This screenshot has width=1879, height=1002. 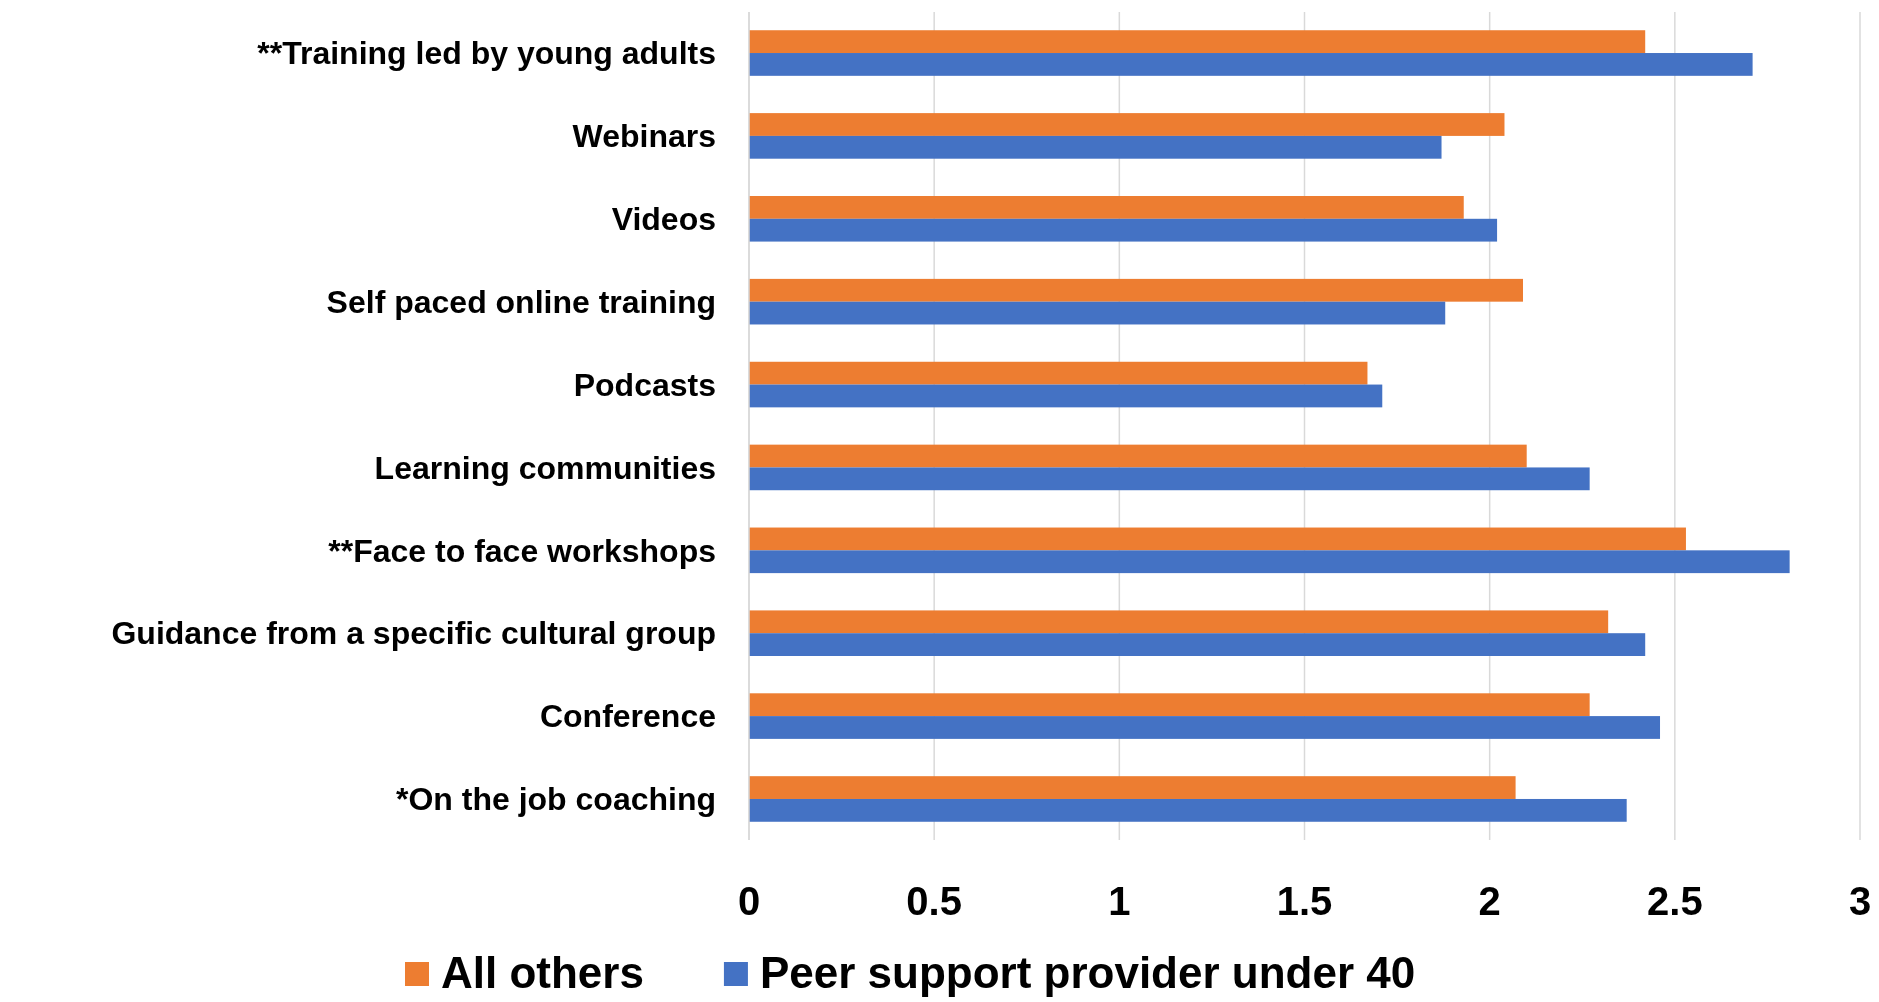 I want to click on x-tick-label: 2, so click(x=1489, y=901).